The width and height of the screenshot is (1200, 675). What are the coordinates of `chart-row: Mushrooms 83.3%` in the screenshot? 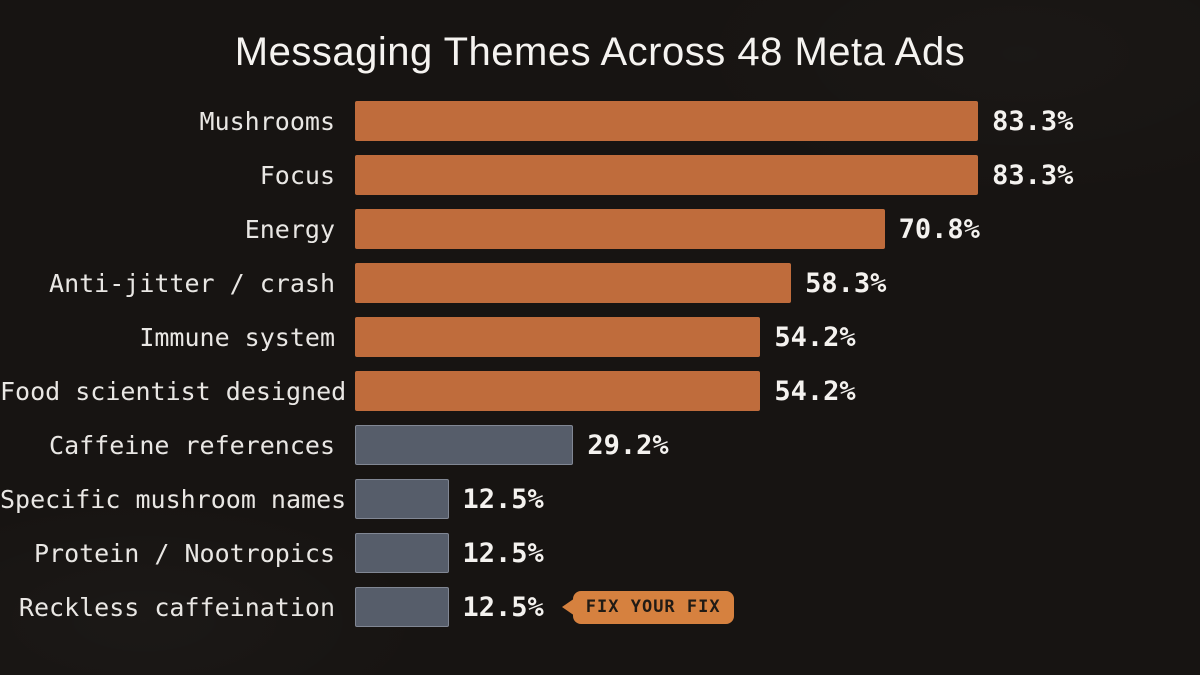 It's located at (600, 121).